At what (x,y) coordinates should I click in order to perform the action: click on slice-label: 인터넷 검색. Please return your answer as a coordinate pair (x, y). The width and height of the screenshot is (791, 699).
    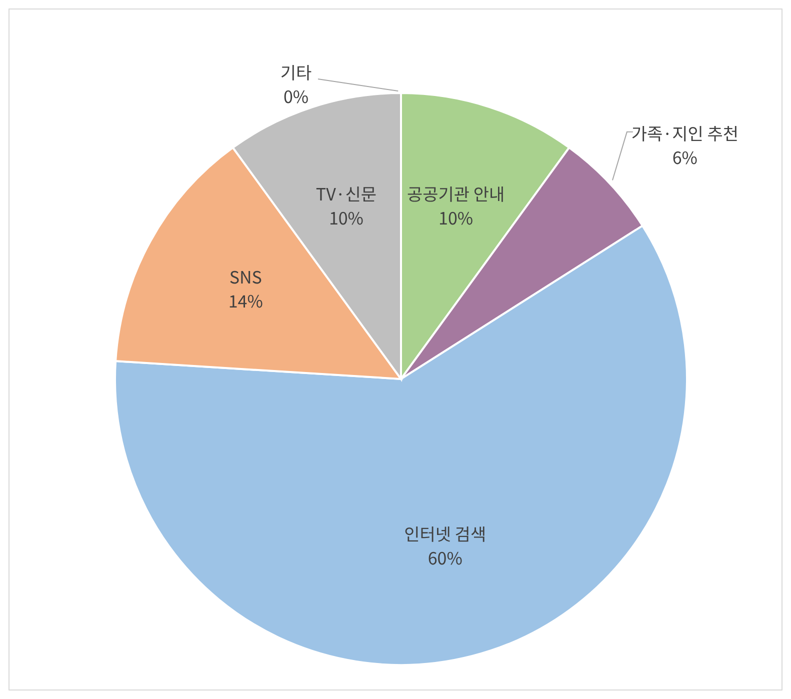
    Looking at the image, I should click on (445, 533).